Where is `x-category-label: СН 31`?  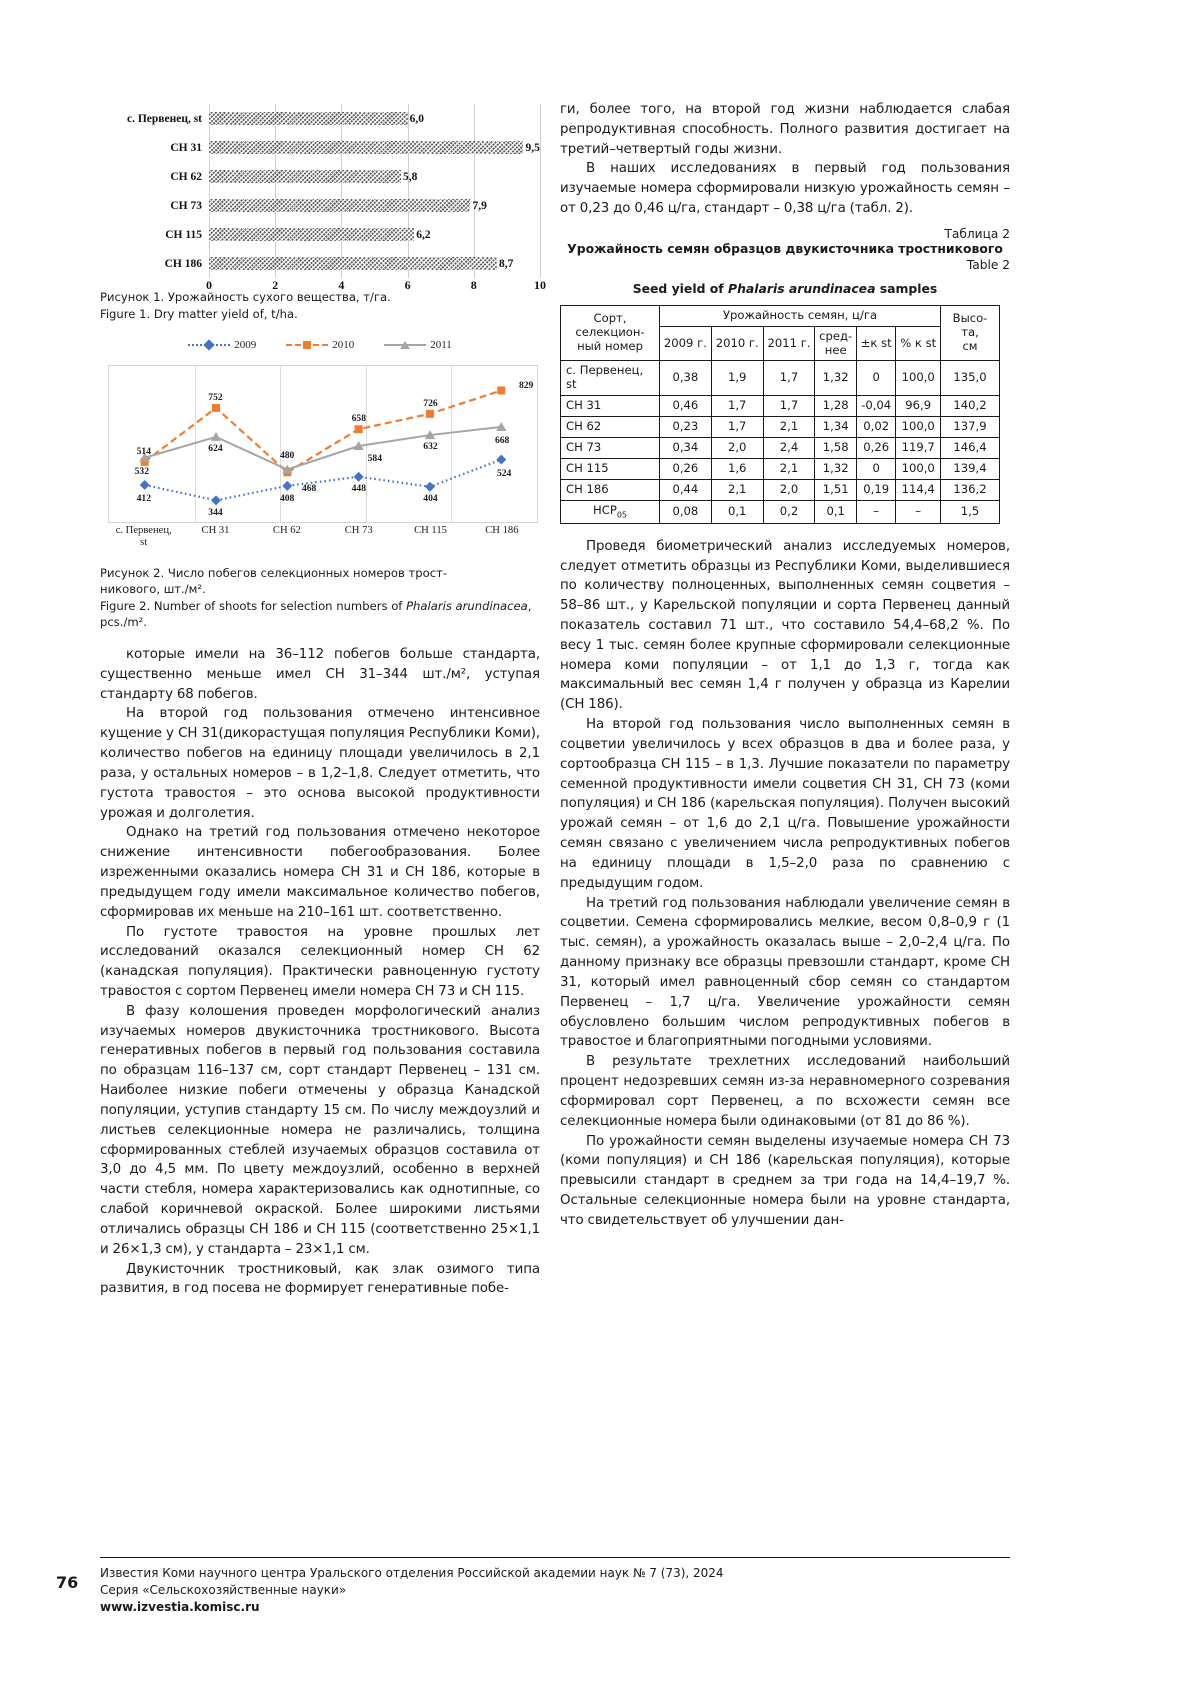
x-category-label: СН 31 is located at coordinates (215, 530).